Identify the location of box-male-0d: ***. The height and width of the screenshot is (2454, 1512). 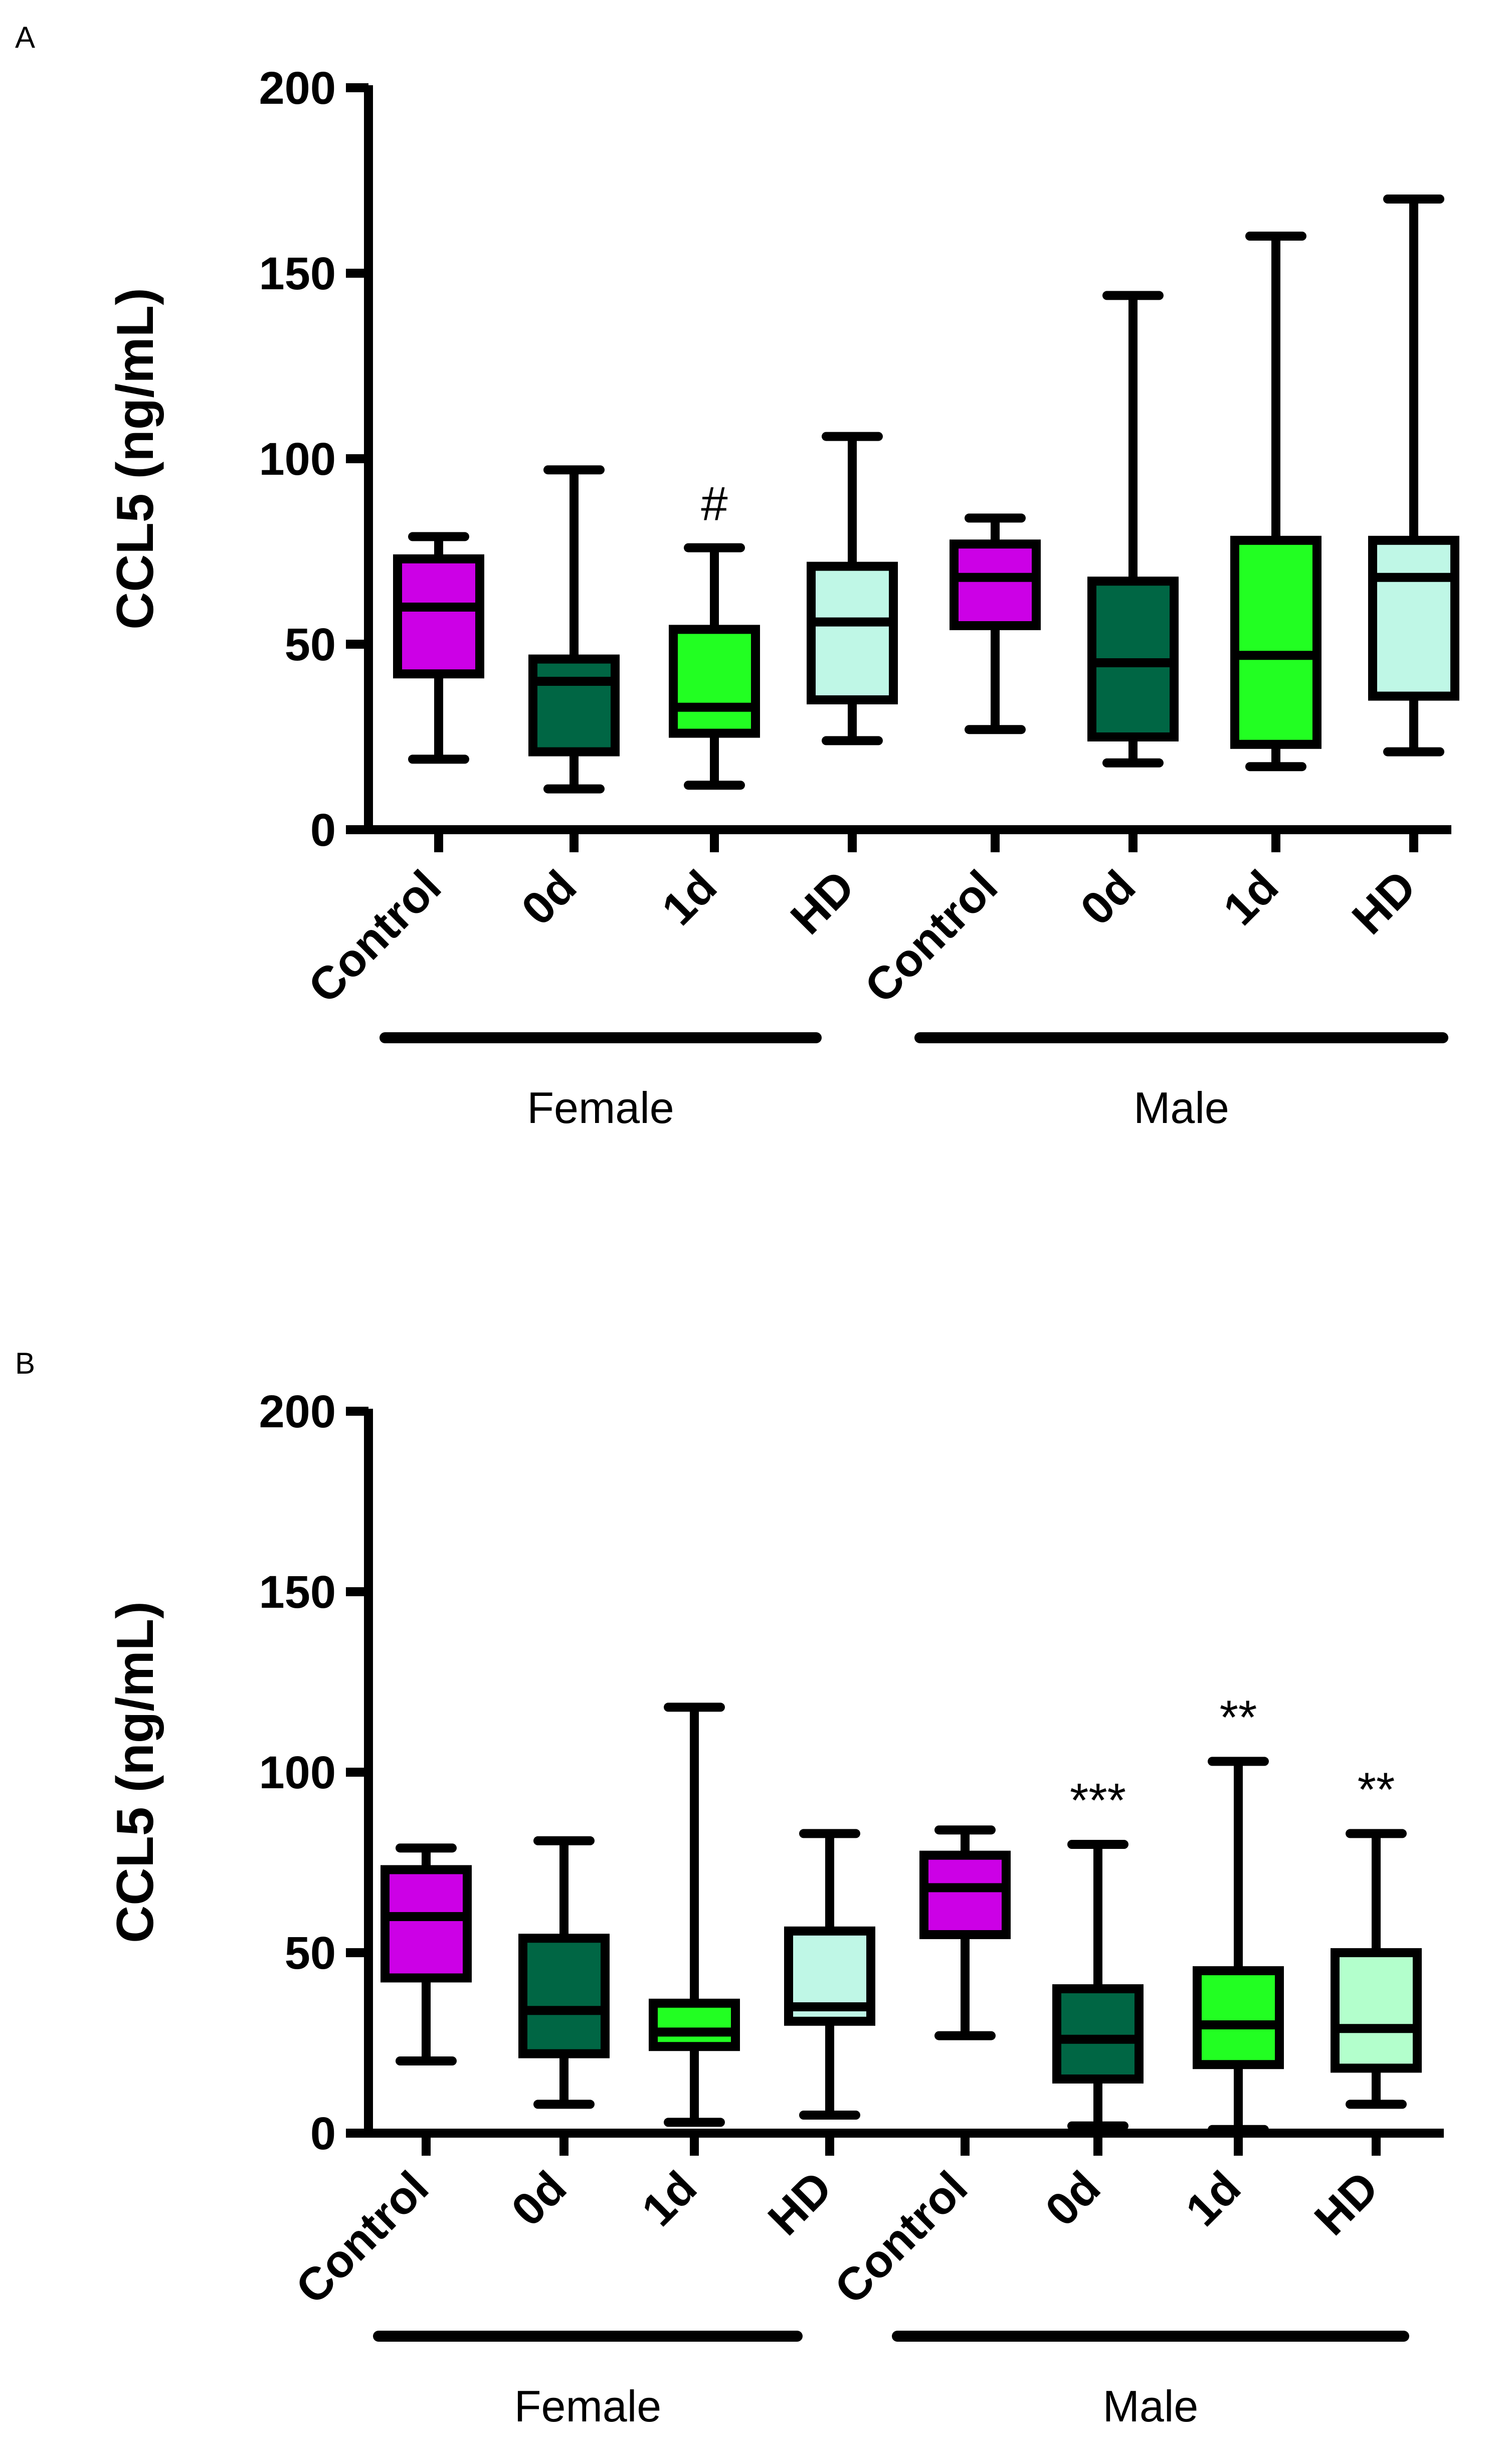
(1098, 1952).